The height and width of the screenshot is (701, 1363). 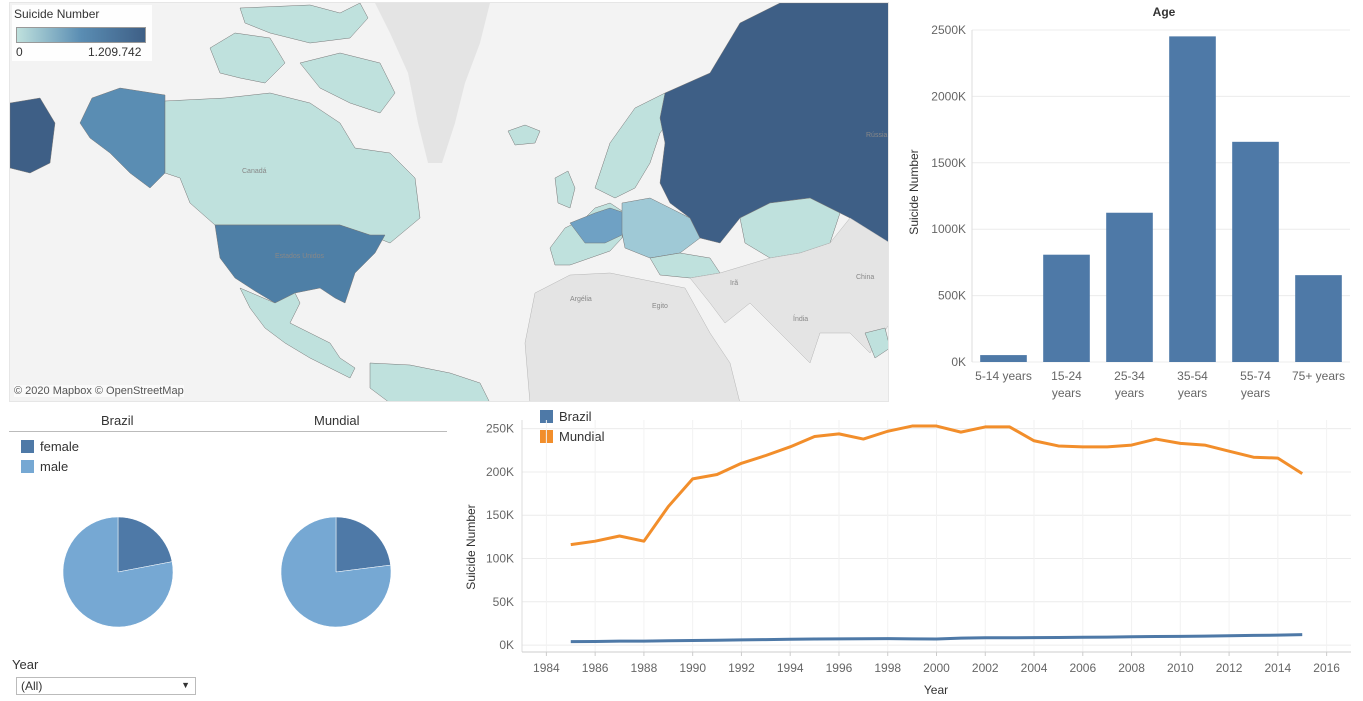 What do you see at coordinates (1034, 668) in the screenshot?
I see `line-xtick-label: 2004` at bounding box center [1034, 668].